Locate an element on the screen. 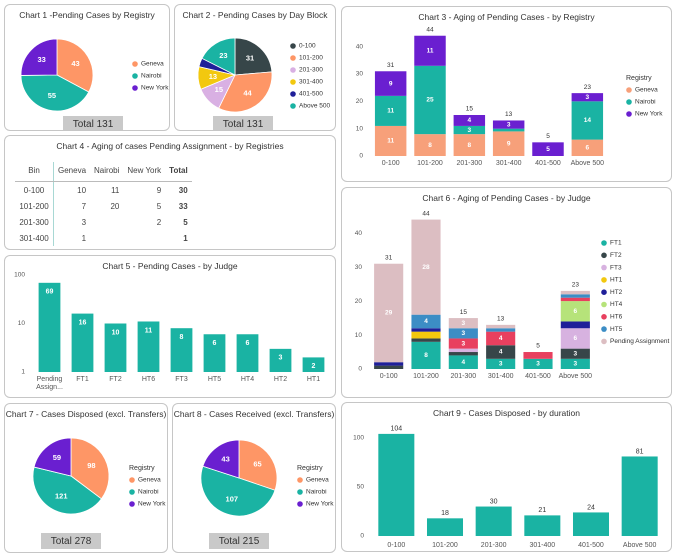 This screenshot has height=559, width=680. total-label: 44 is located at coordinates (426, 213).